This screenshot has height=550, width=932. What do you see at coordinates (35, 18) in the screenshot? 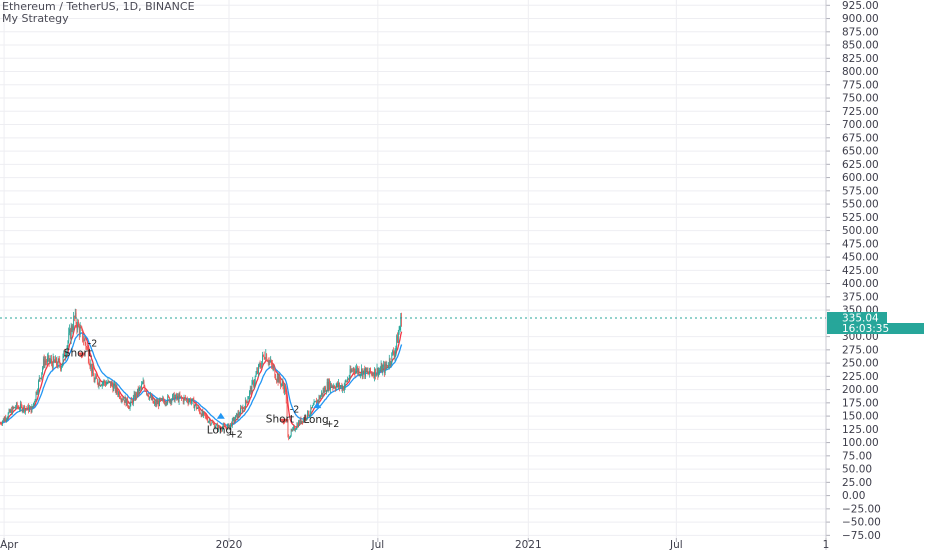
I see `strategy-name: My Strategy` at bounding box center [35, 18].